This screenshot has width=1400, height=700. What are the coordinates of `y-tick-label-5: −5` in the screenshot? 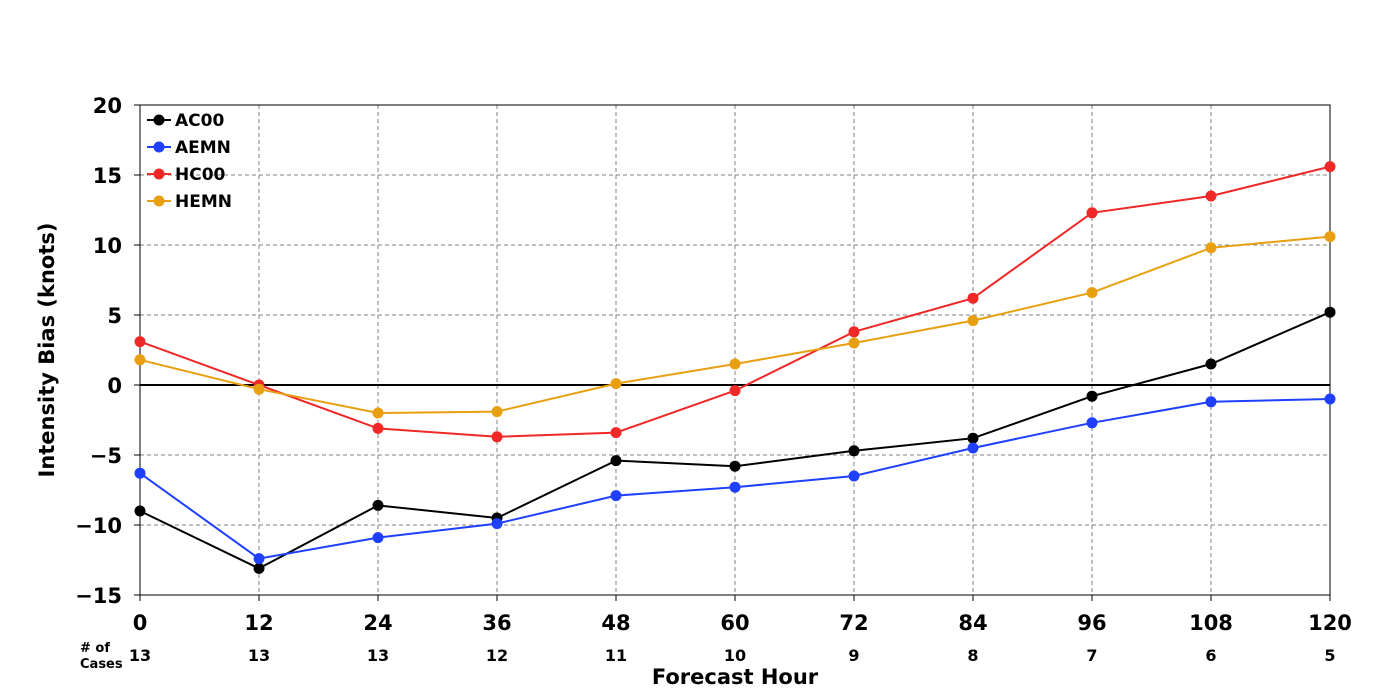 It's located at (106, 456).